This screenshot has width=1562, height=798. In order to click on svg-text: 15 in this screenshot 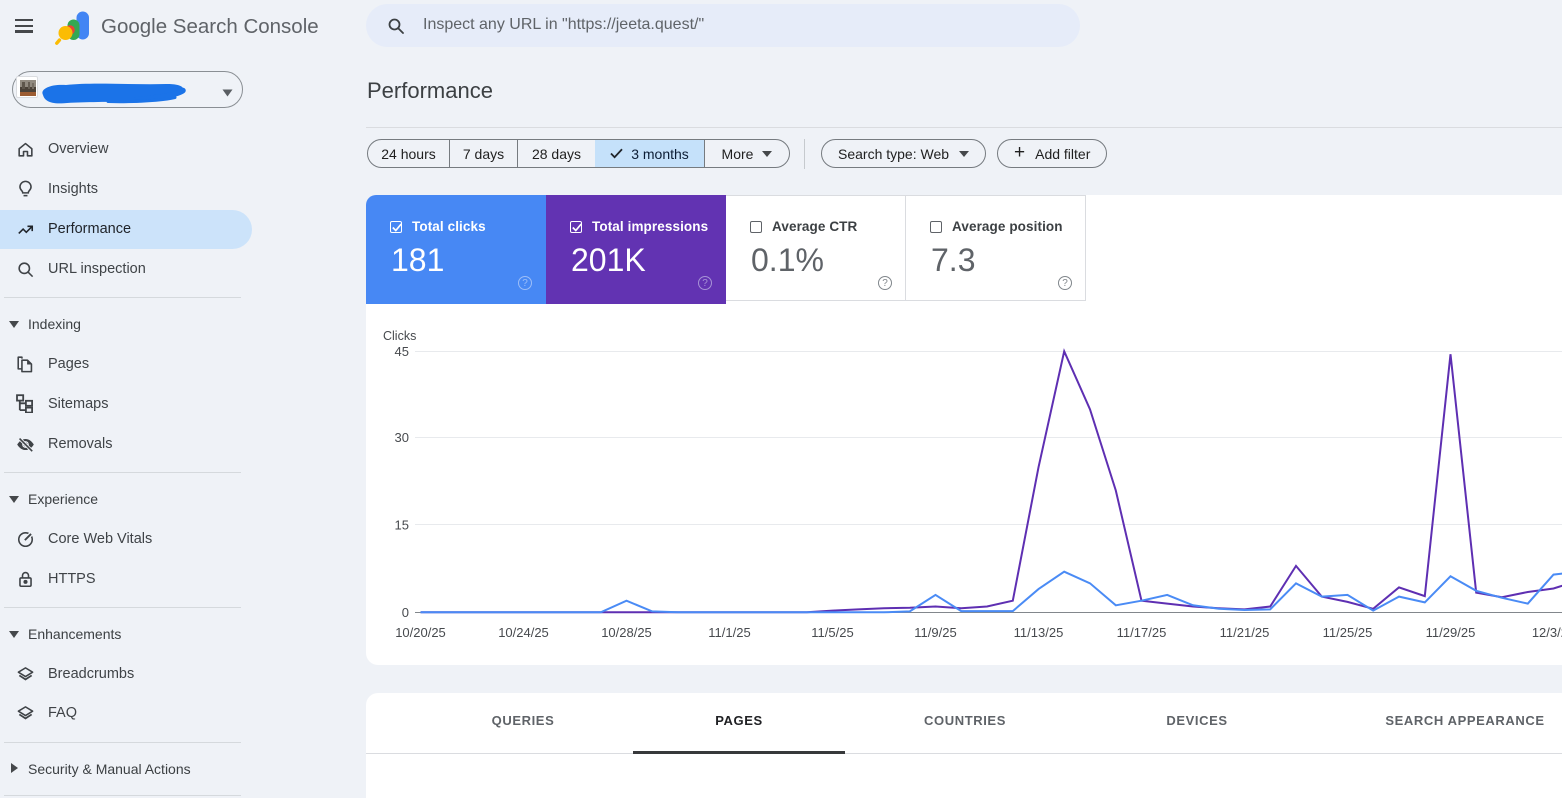, I will do `click(402, 525)`.